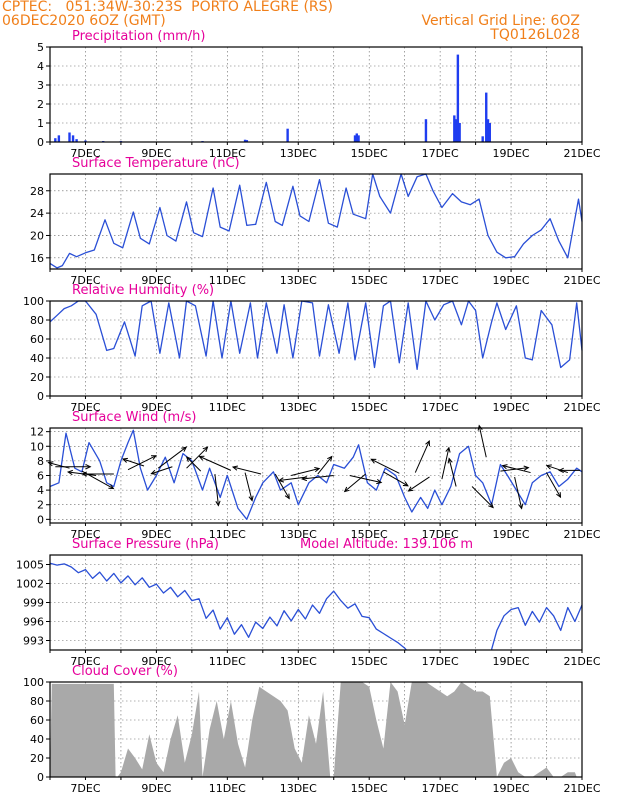 The width and height of the screenshot is (618, 800). Describe the element at coordinates (40, 777) in the screenshot. I see `cloud-ytick-label: 0` at that location.